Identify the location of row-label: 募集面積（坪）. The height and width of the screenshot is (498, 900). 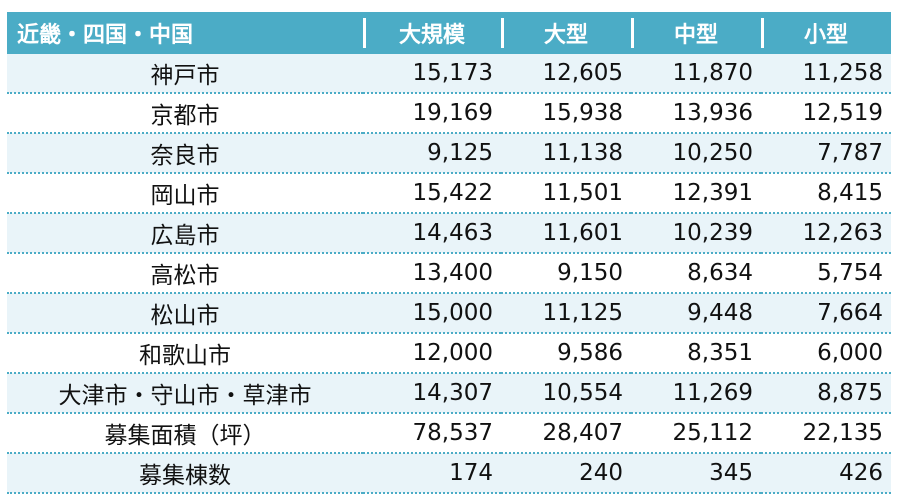
(185, 433).